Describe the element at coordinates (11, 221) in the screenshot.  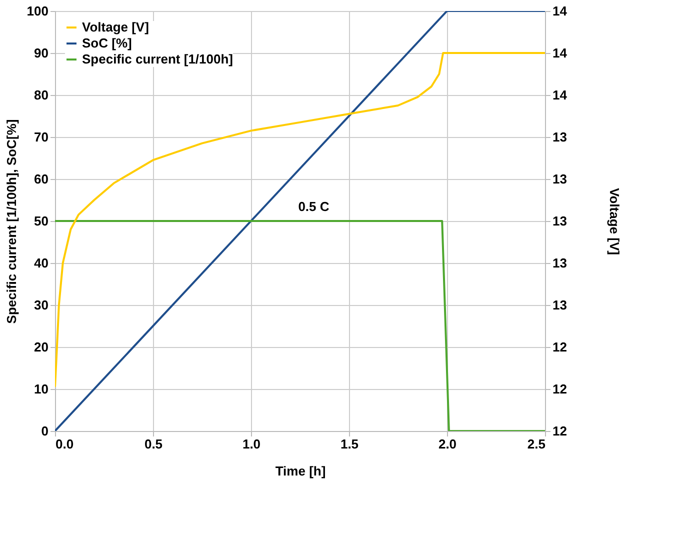
I see `y-axis-title: Specific current [1/100h], SoC[%]` at that location.